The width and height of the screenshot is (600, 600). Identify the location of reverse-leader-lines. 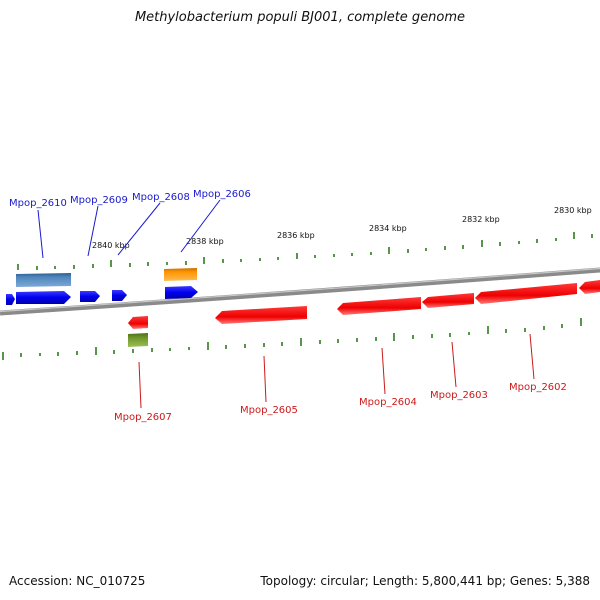
(336, 371).